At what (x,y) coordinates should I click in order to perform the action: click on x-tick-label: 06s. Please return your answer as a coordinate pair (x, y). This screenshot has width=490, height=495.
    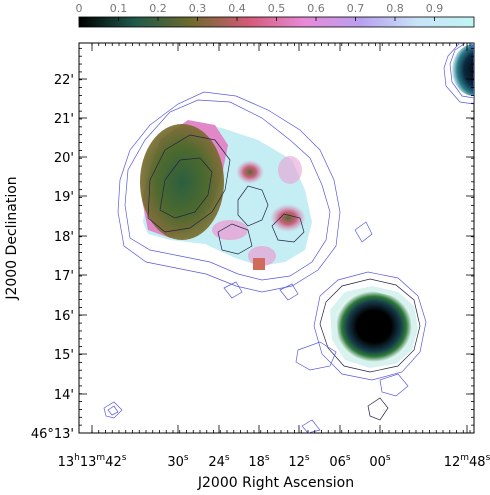
    Looking at the image, I should click on (340, 461).